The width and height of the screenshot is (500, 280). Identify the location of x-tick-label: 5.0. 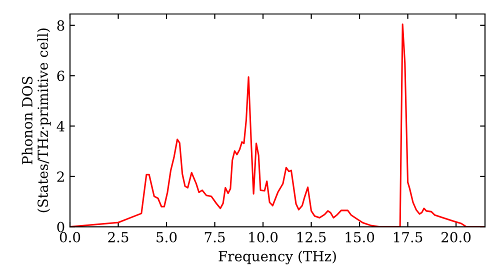
(166, 237).